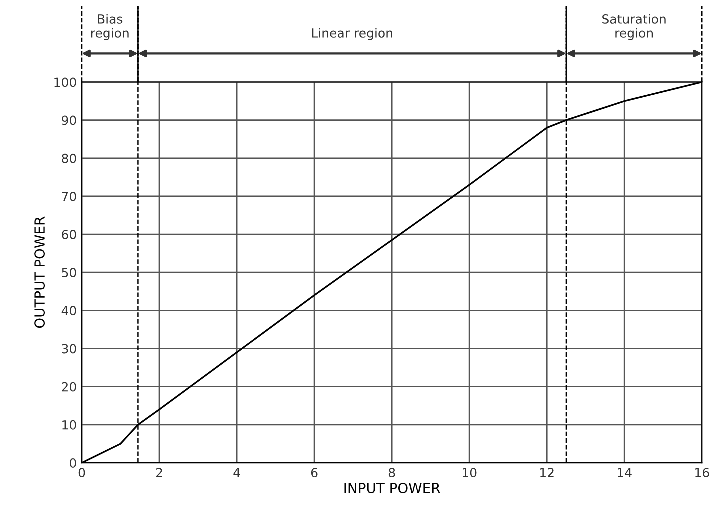 This screenshot has width=715, height=514. Describe the element at coordinates (625, 473) in the screenshot. I see `x-tick-label: 14` at that location.